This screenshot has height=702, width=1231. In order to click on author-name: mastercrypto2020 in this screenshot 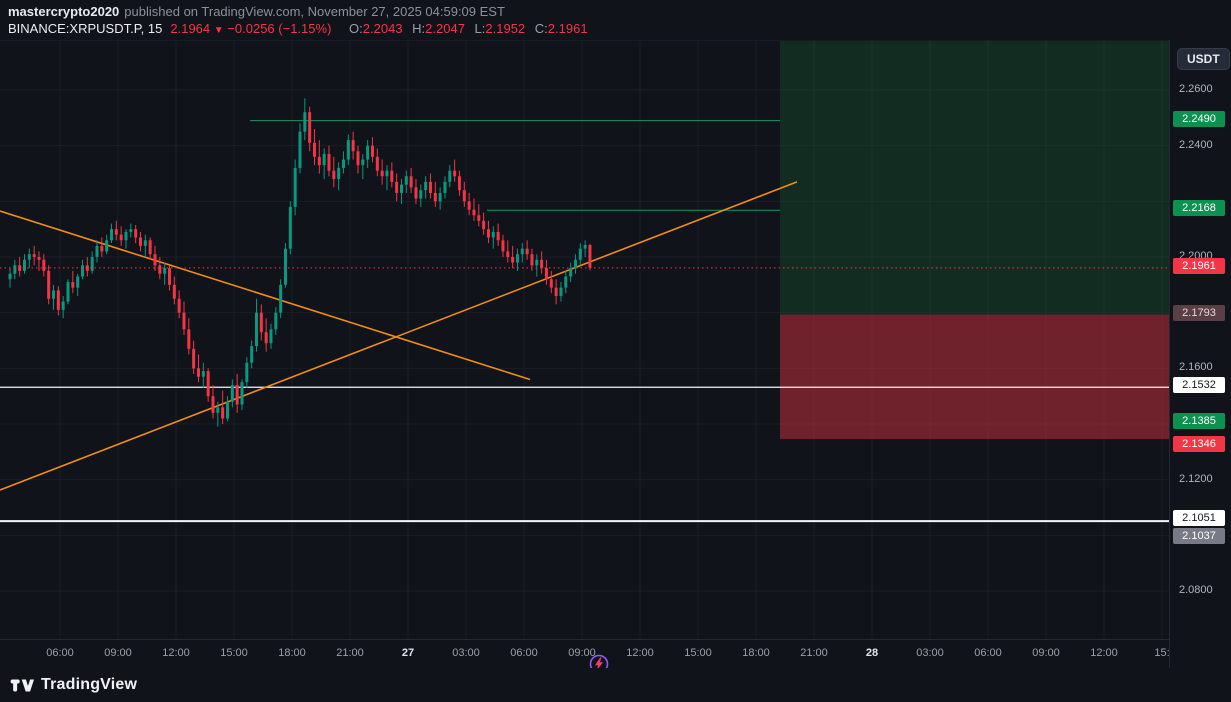, I will do `click(64, 11)`.